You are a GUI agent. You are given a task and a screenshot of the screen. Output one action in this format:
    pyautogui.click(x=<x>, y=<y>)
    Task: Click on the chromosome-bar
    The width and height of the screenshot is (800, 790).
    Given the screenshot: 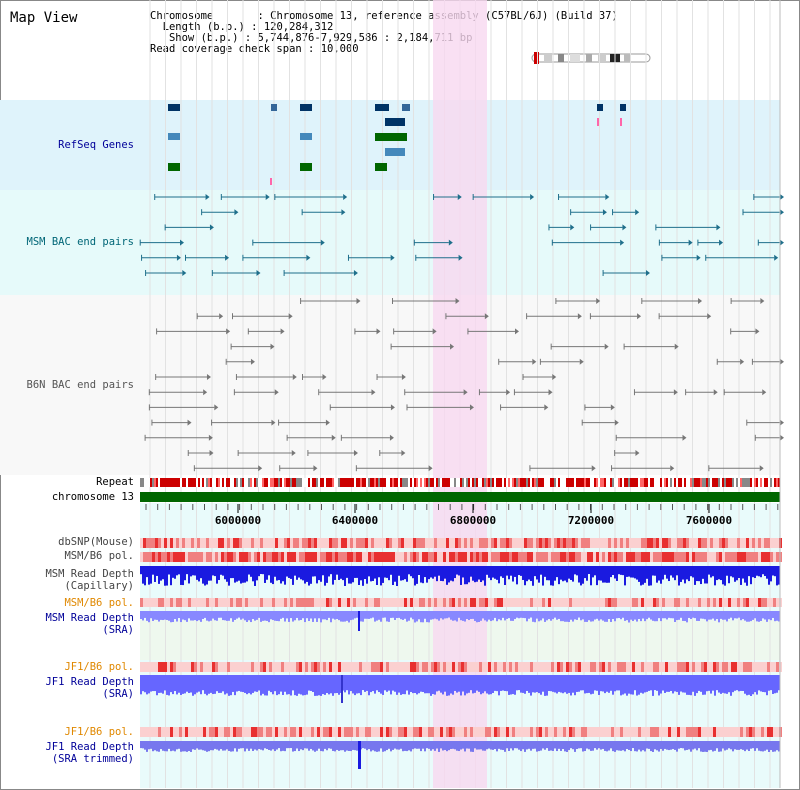 What is the action you would take?
    pyautogui.click(x=460, y=497)
    